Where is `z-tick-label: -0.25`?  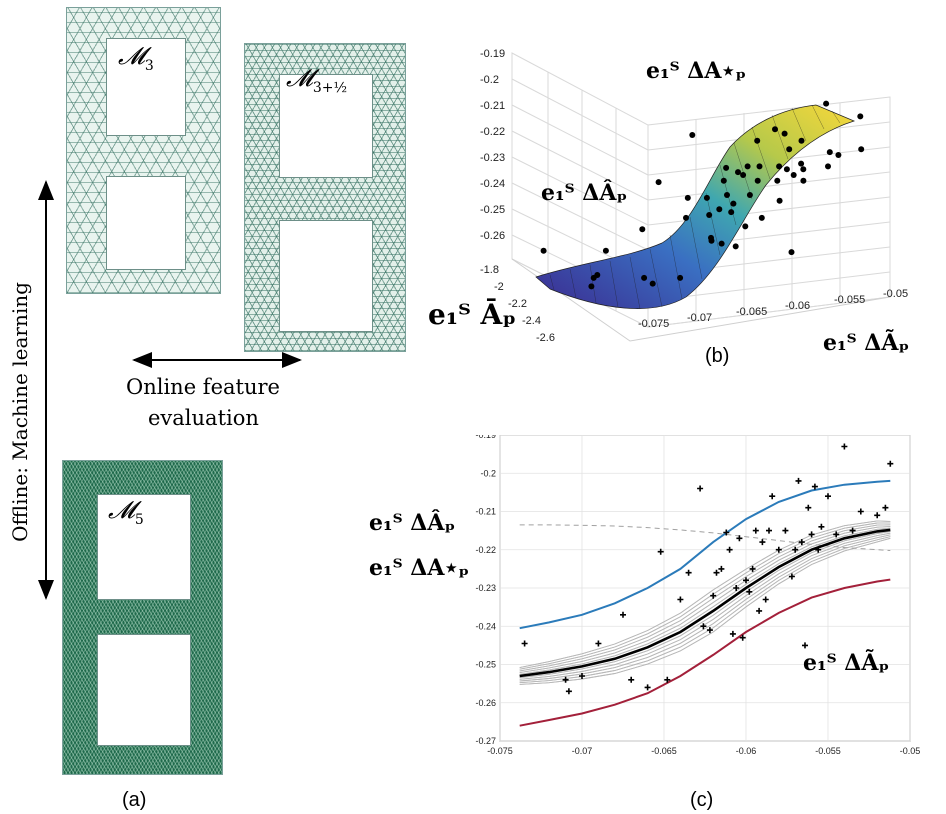 z-tick-label: -0.25 is located at coordinates (492, 210).